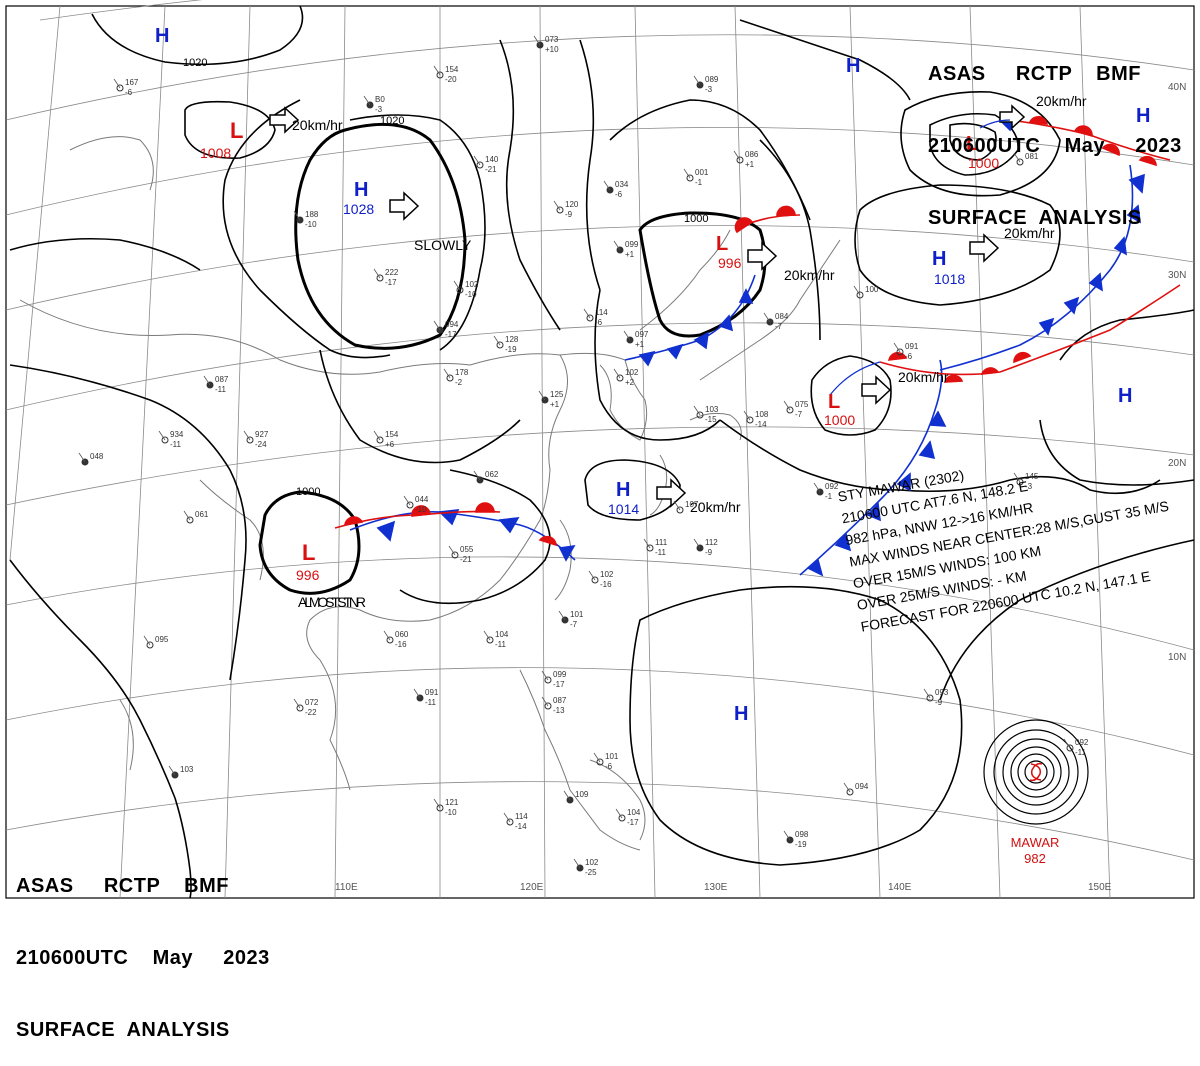 This screenshot has height=1066, width=1200. What do you see at coordinates (577, 614) in the screenshot?
I see `station-pressure: 101` at bounding box center [577, 614].